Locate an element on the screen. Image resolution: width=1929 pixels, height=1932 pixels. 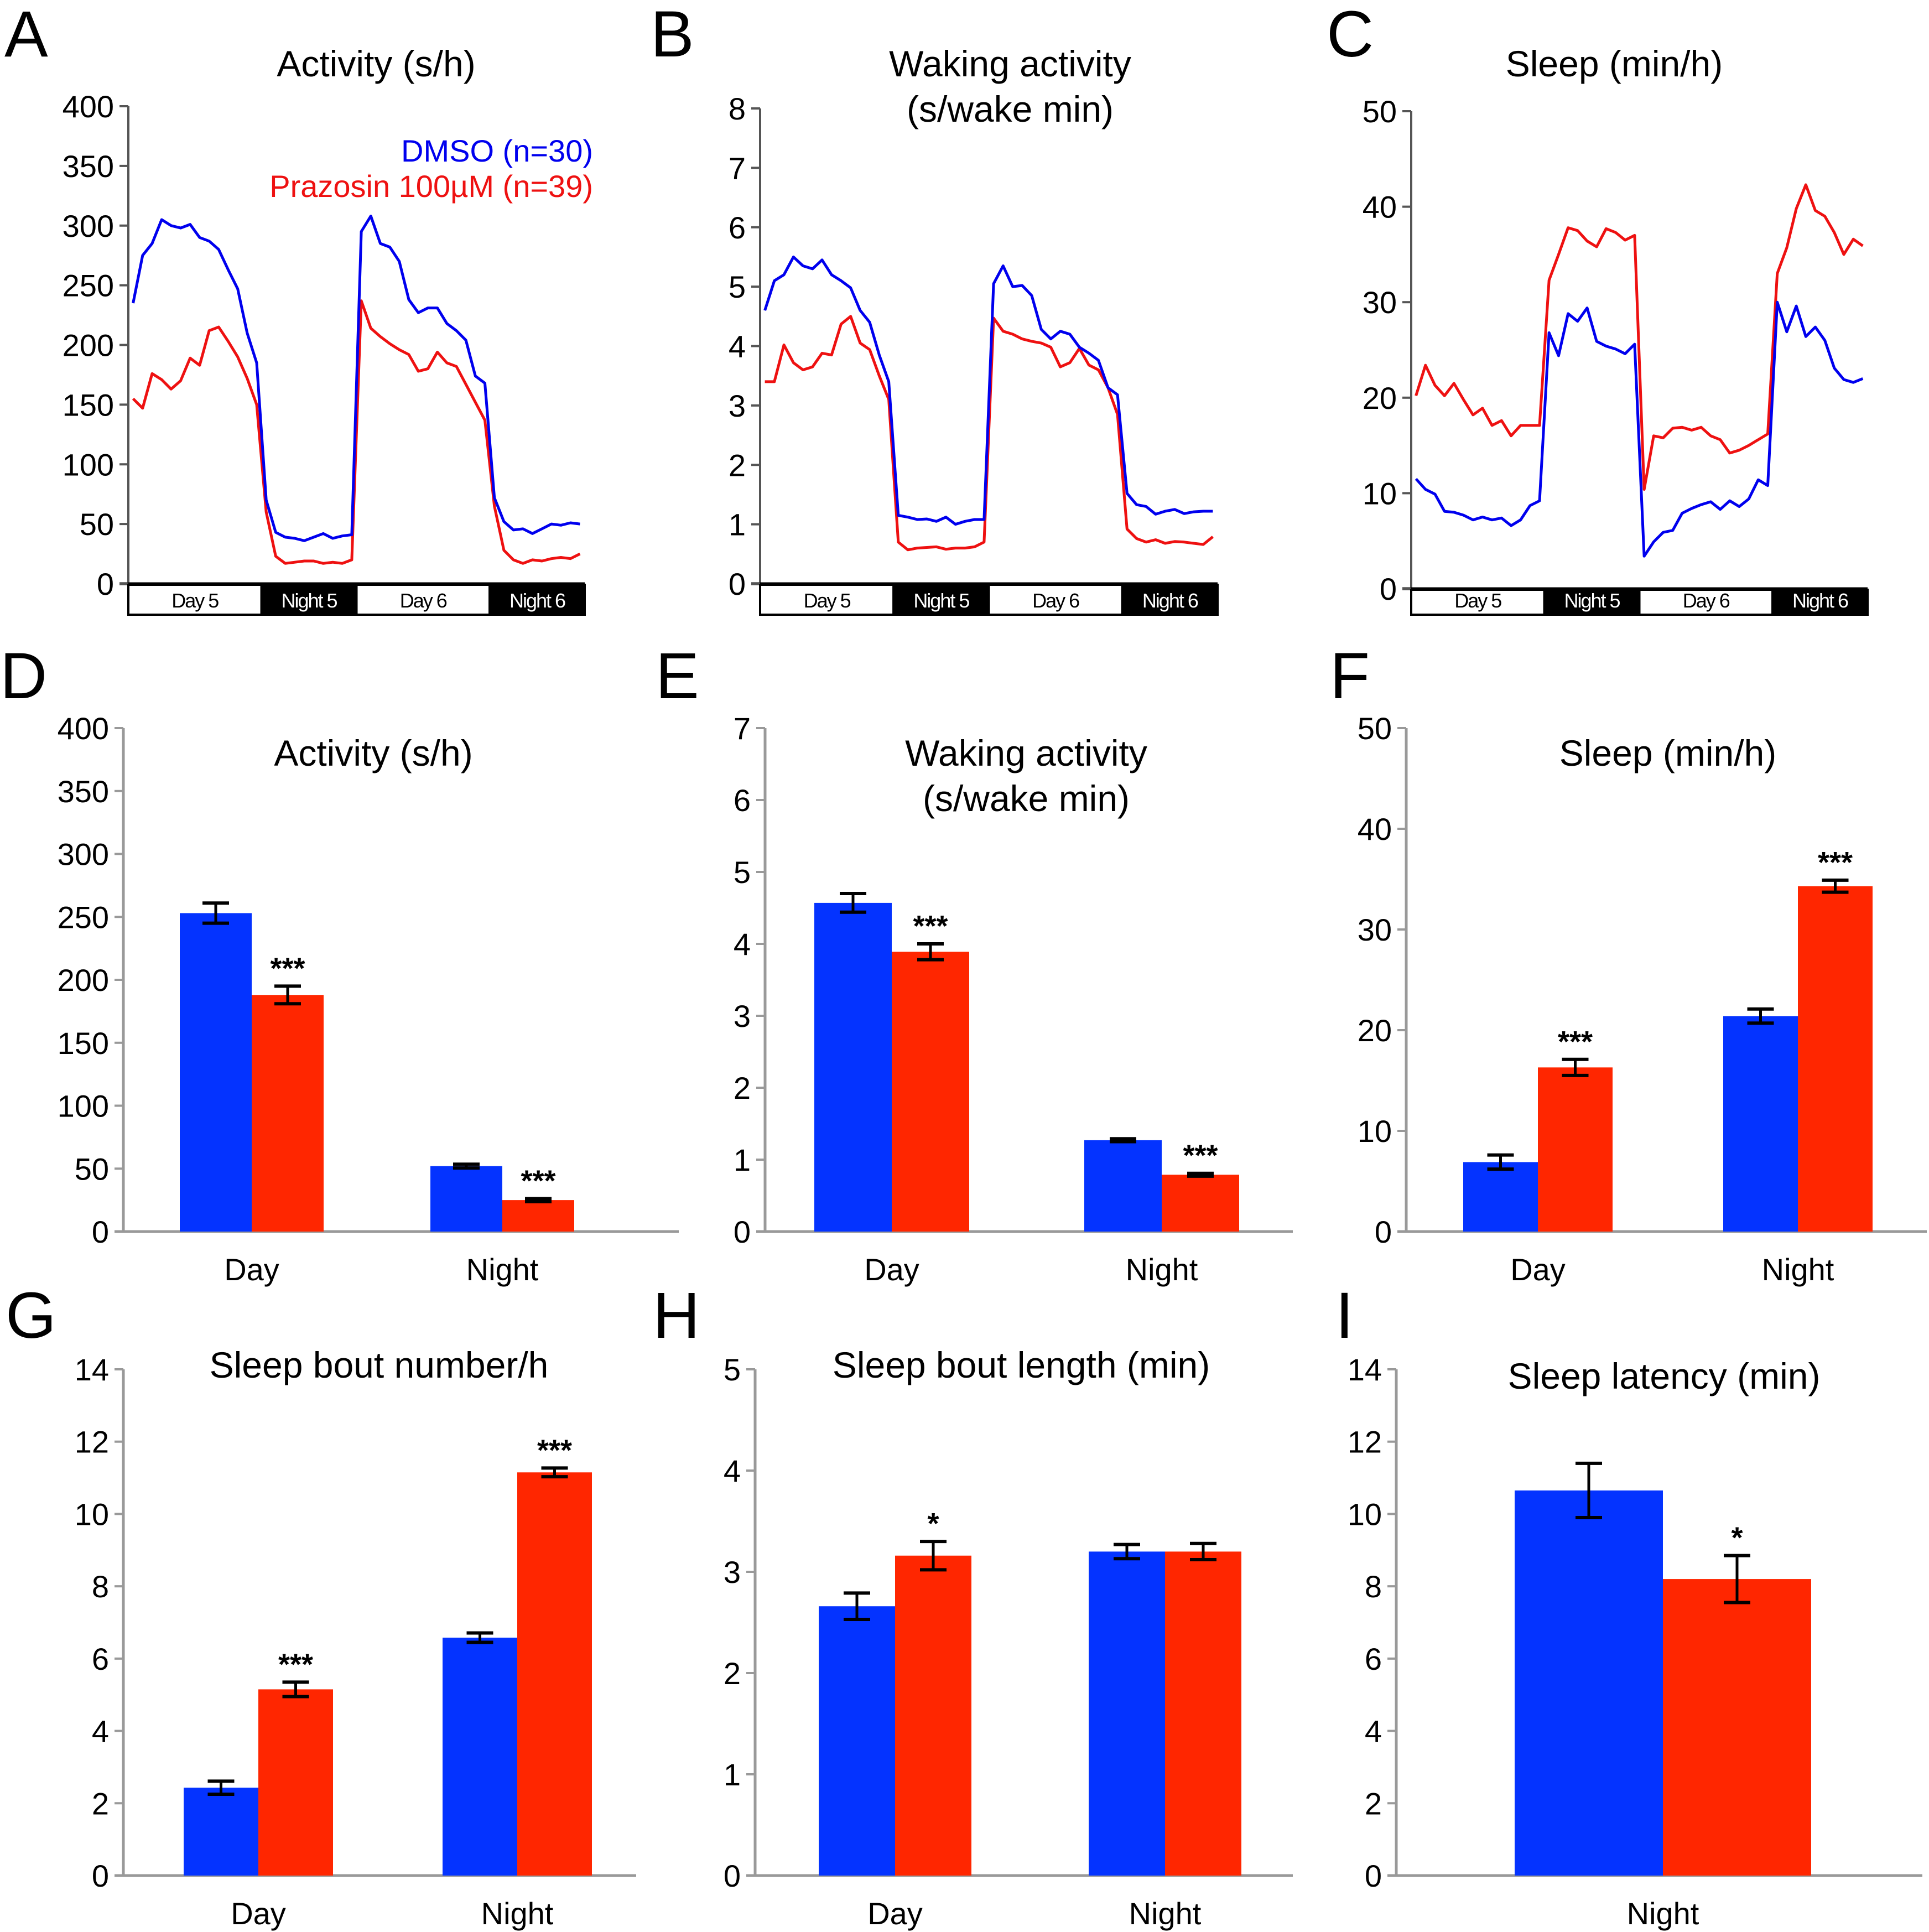
y-tick-label: 8 is located at coordinates (738, 108).